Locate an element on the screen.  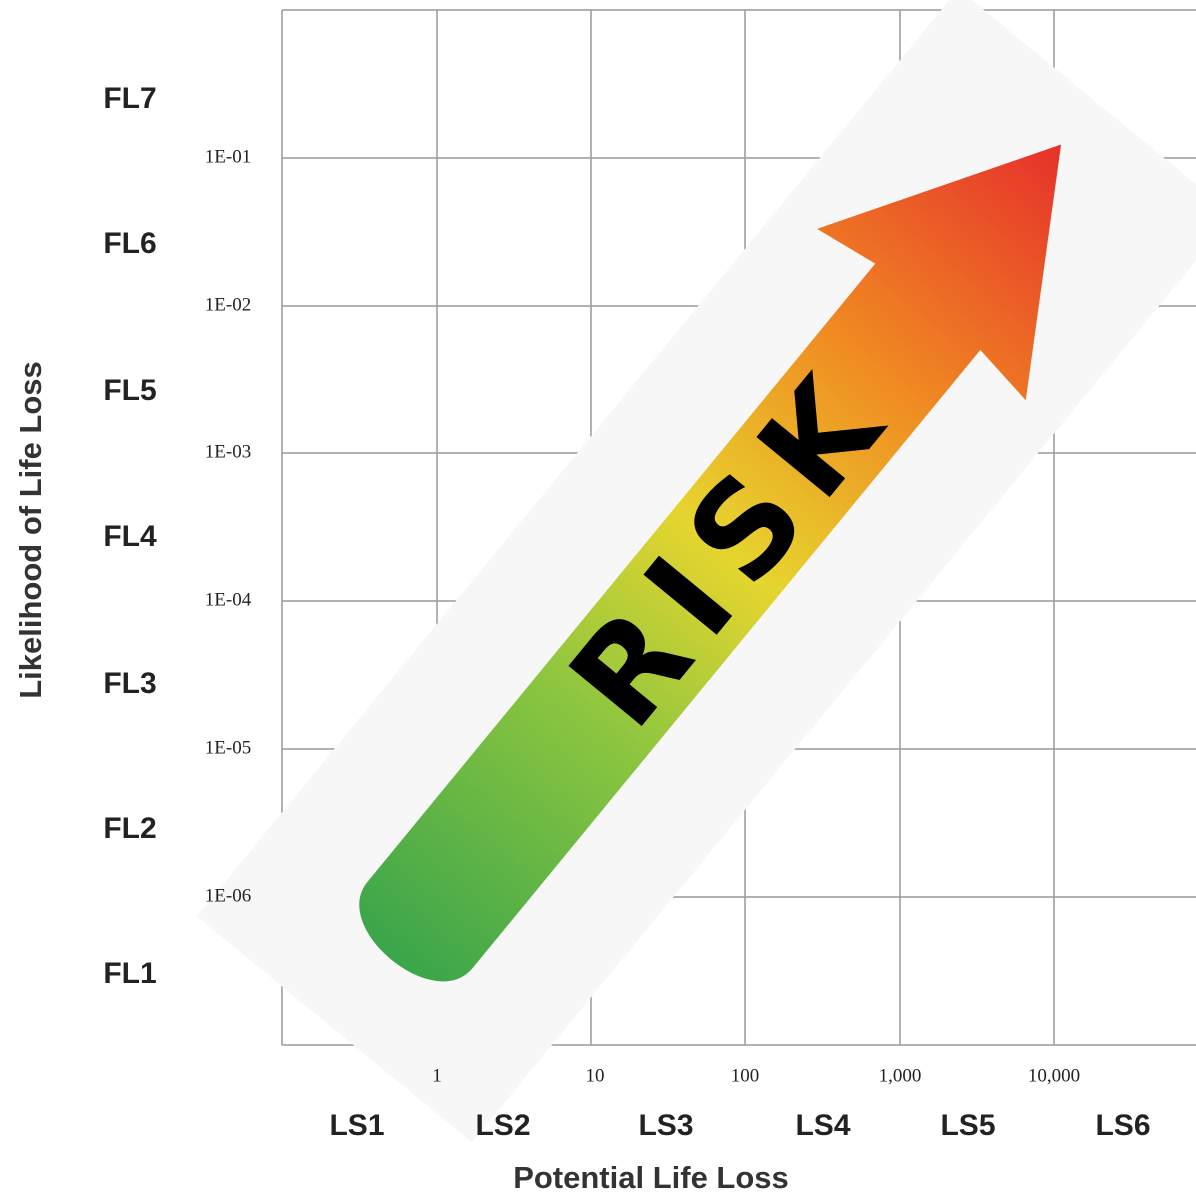
x-tick-label: 10 is located at coordinates (595, 1075).